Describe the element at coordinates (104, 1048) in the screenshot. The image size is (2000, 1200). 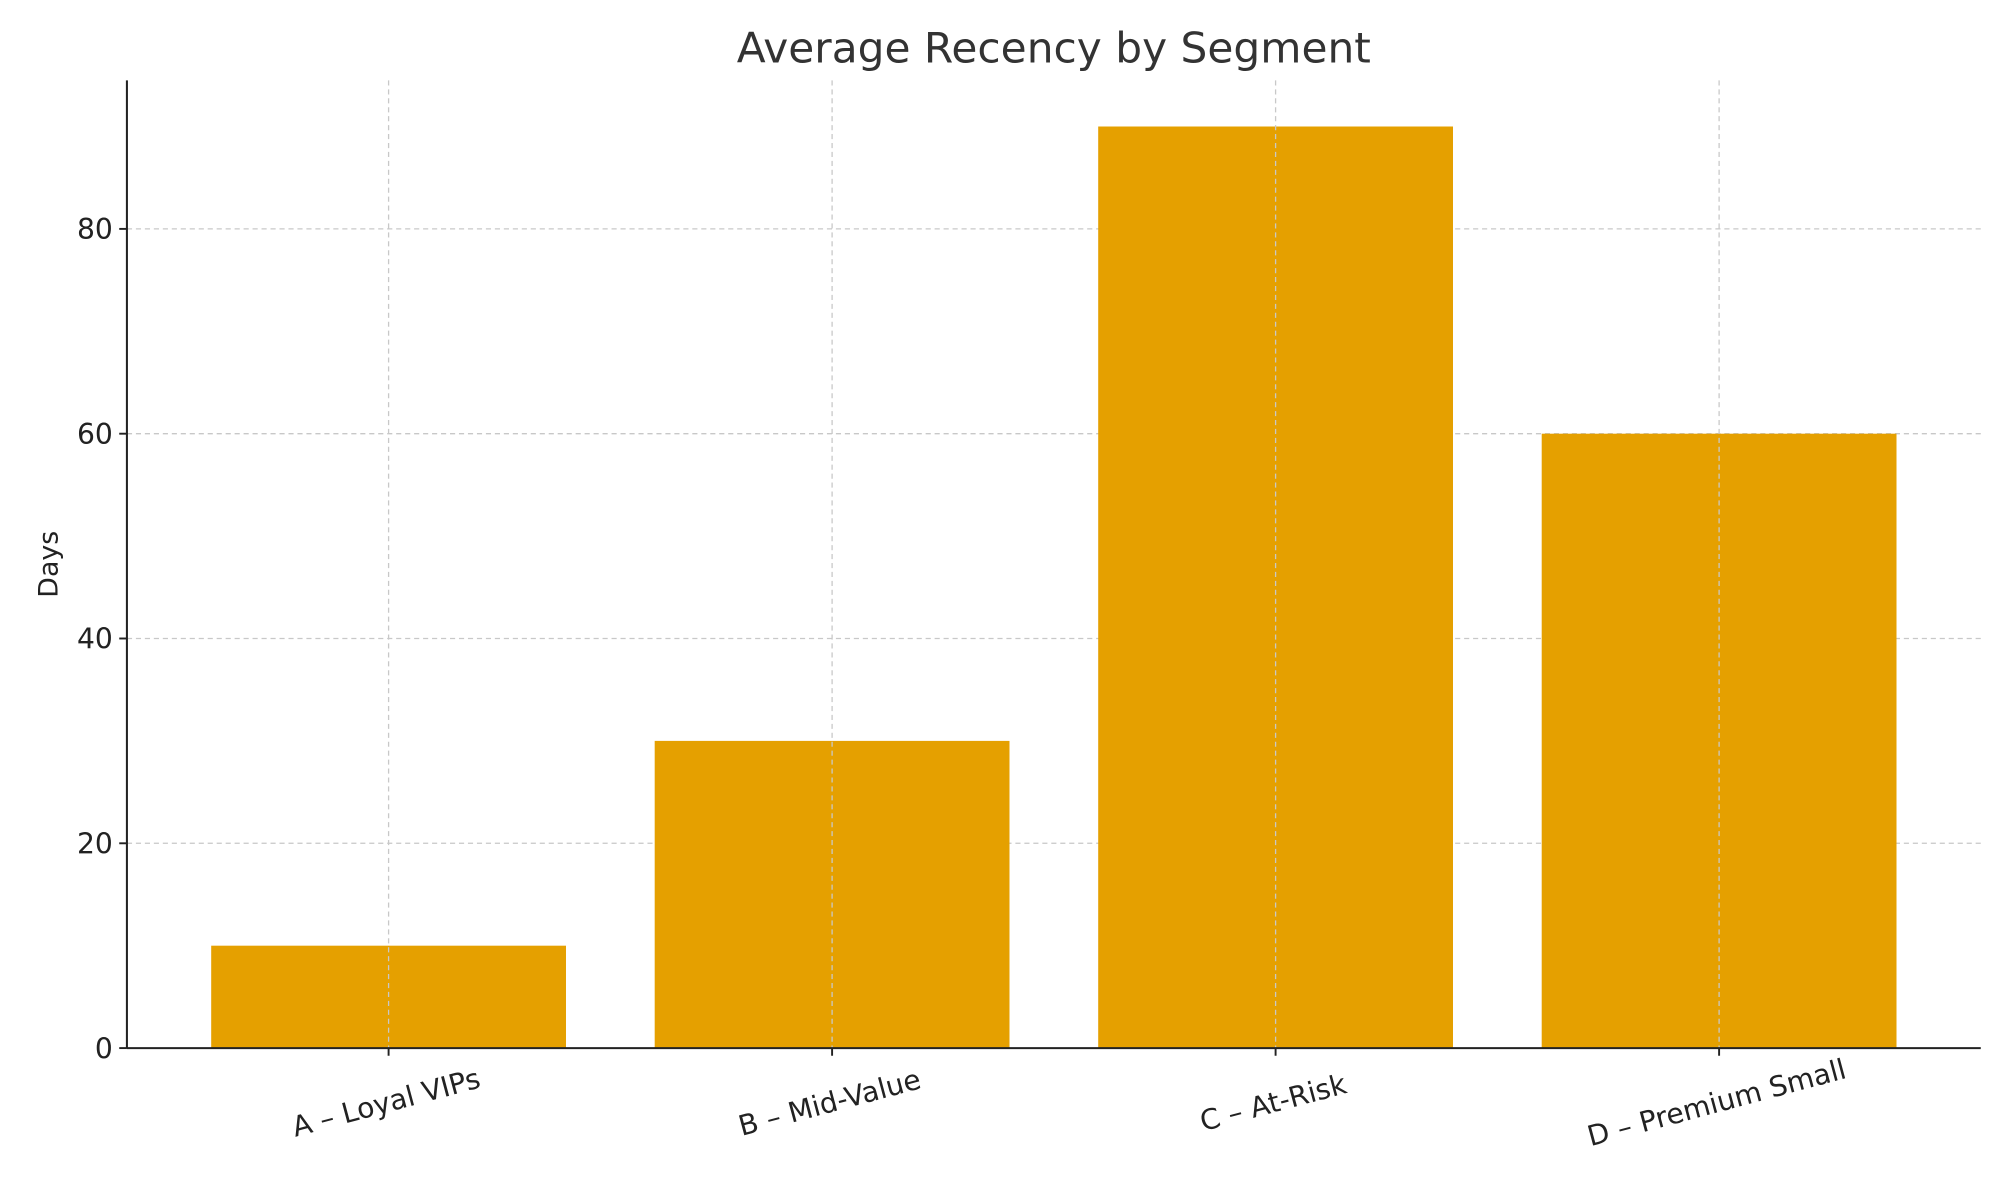
I see `y-tick-label: 0` at that location.